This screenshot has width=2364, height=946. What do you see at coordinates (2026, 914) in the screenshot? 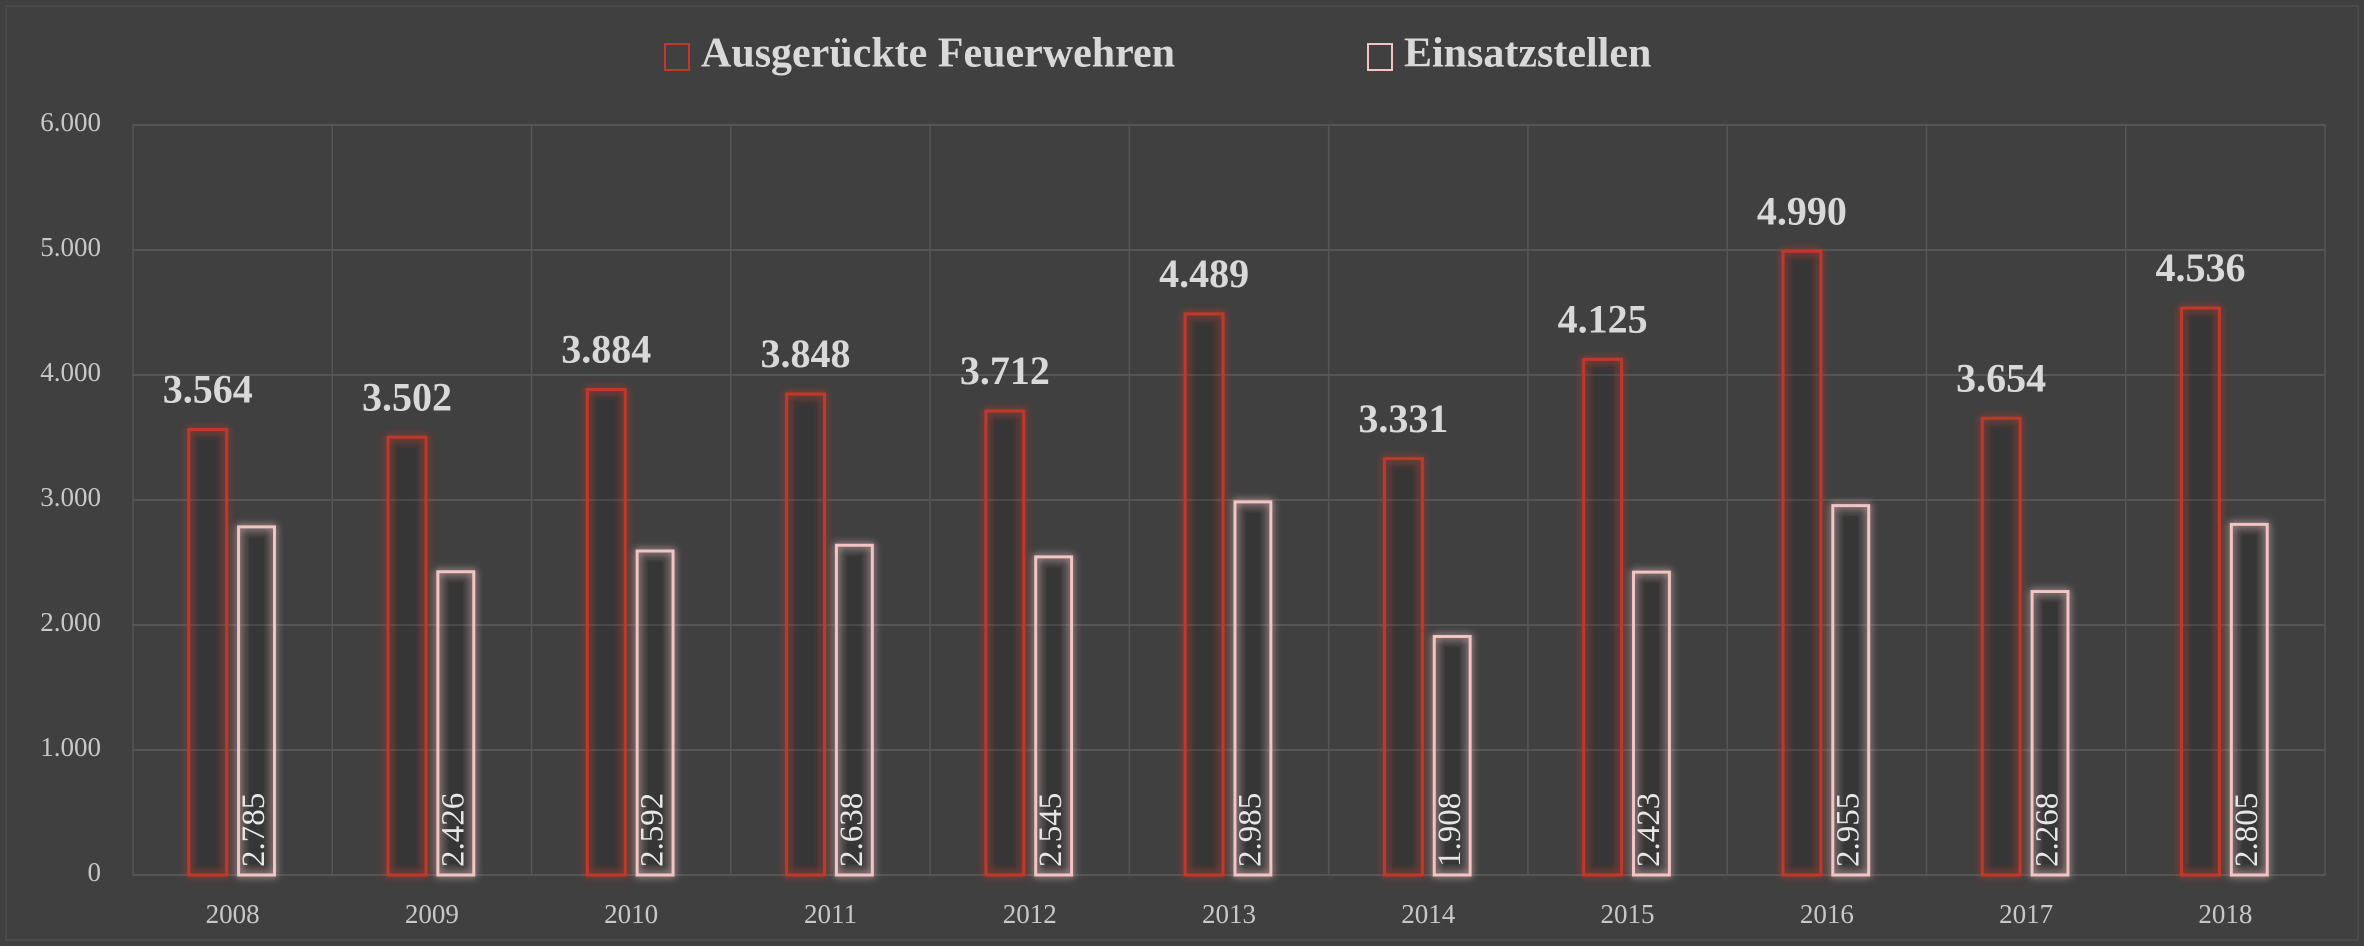
I see `x-tick-label: 2017` at bounding box center [2026, 914].